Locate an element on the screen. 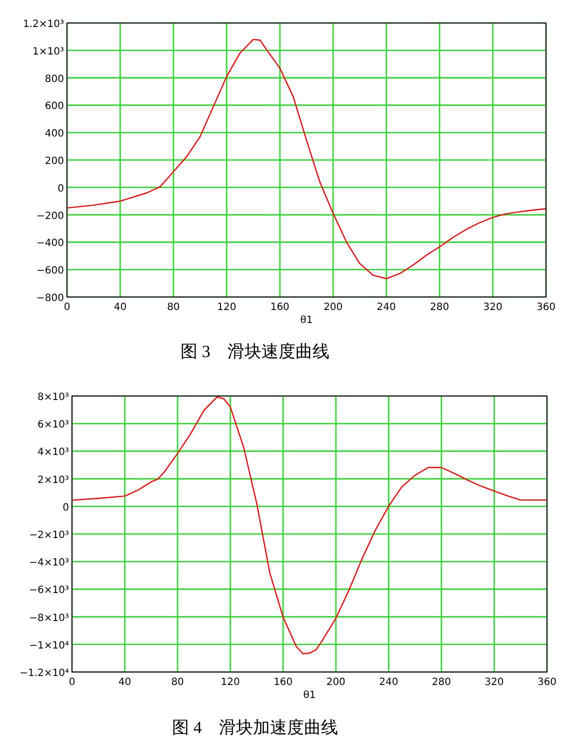 This screenshot has height=750, width=585. y-tick-label: 400 is located at coordinates (54, 134).